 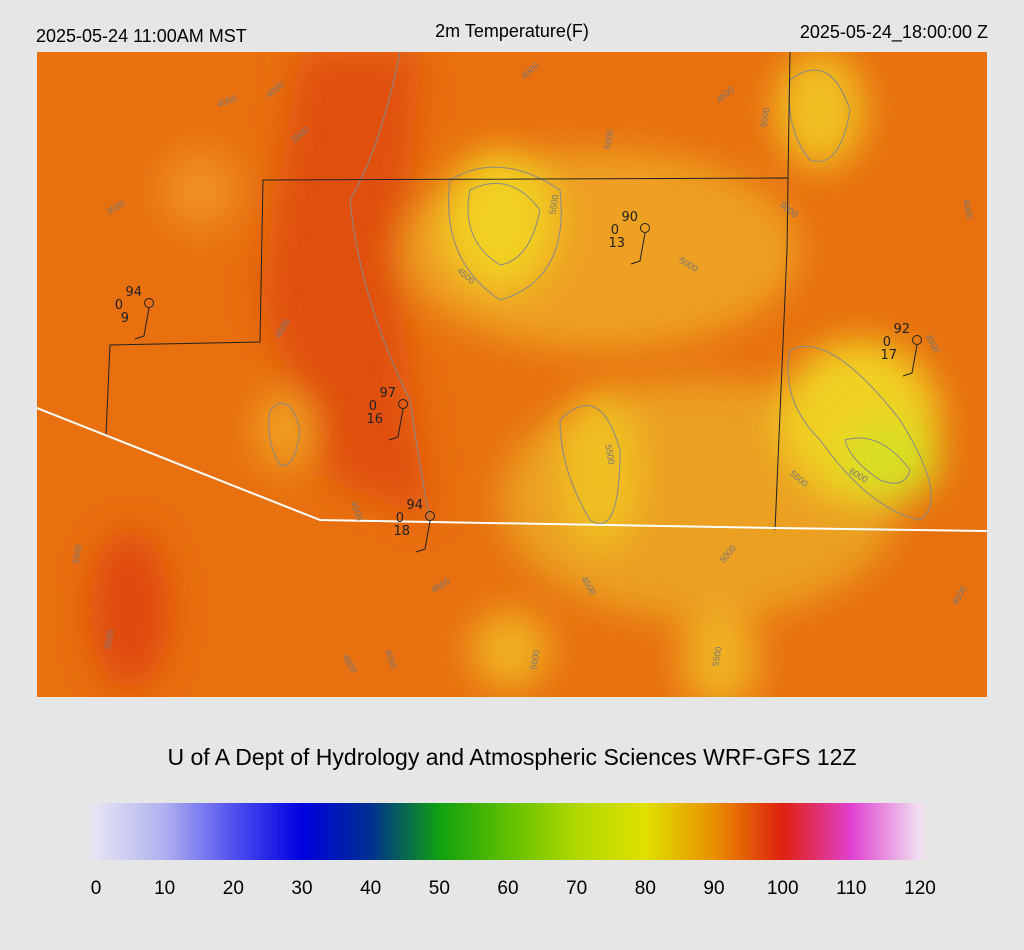 What do you see at coordinates (894, 32) in the screenshot?
I see `valid-utc: 2025-05-24_18:00:00 Z` at bounding box center [894, 32].